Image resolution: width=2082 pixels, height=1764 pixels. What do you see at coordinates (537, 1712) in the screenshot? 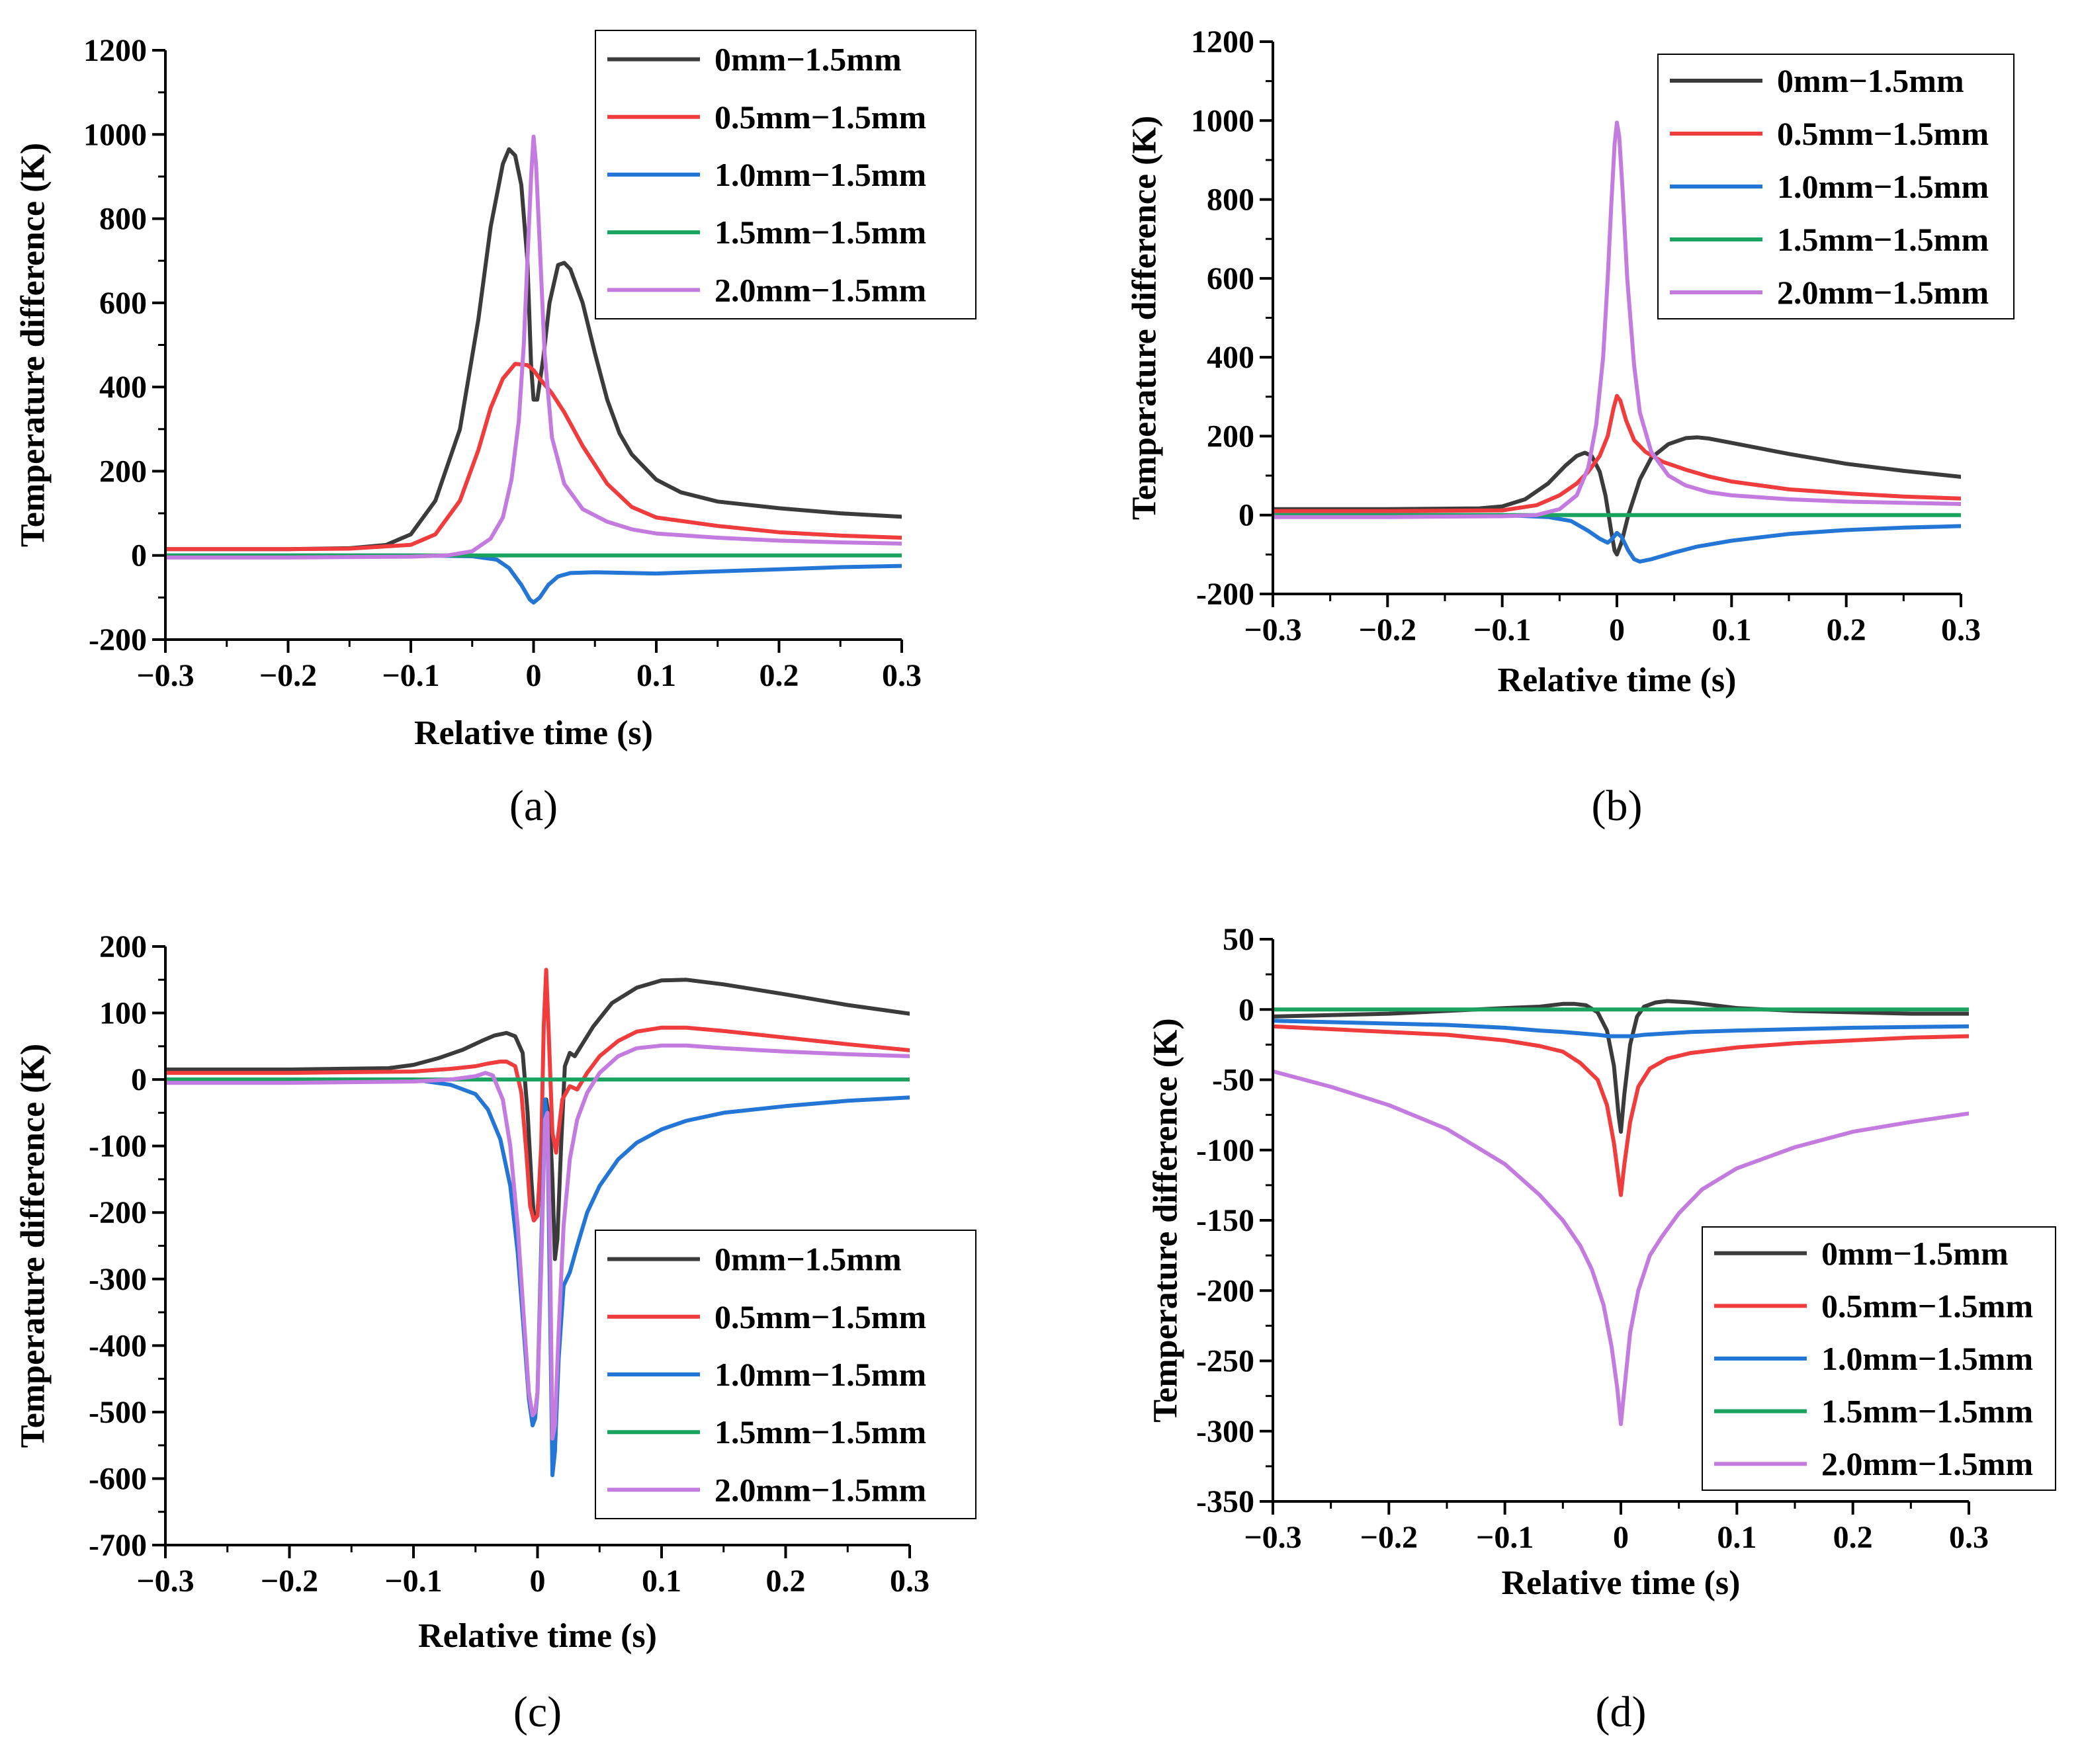
I see `panel-c-label: (c)` at bounding box center [537, 1712].